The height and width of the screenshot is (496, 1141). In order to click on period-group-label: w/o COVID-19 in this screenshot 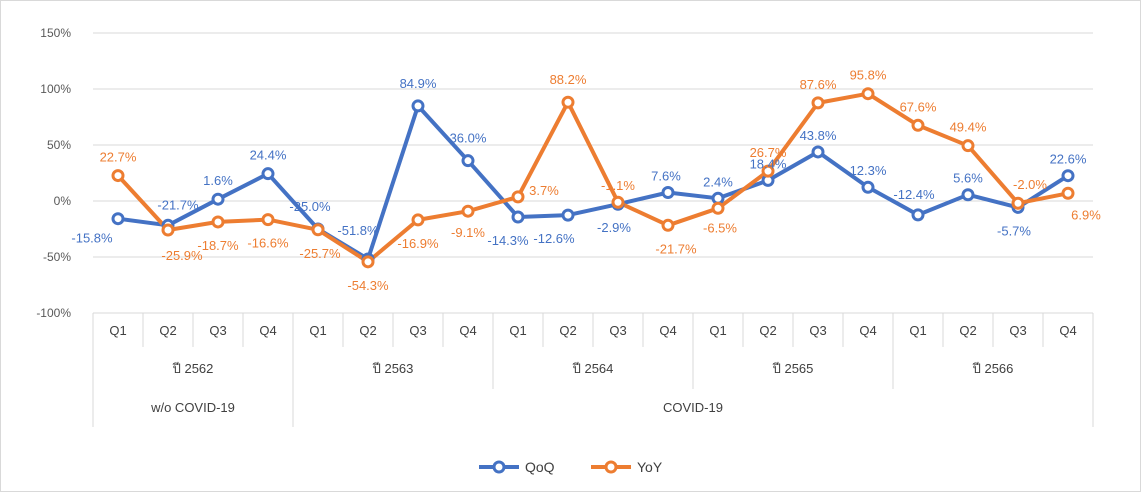, I will do `click(192, 407)`.